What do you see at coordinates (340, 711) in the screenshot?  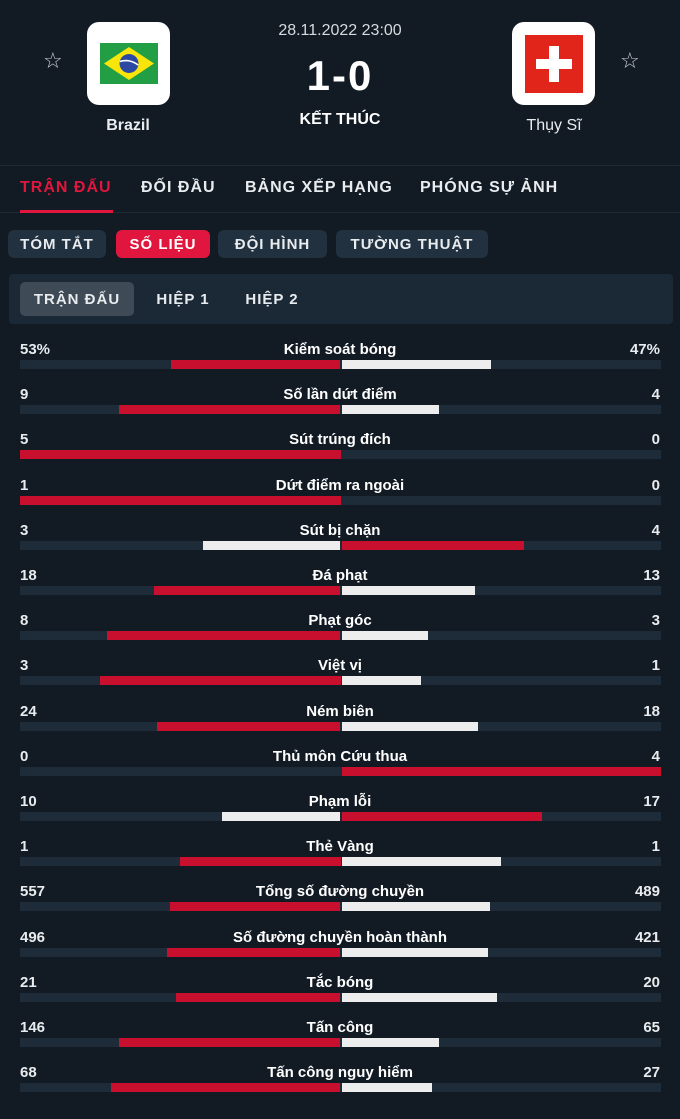 I see `stat-label: Ném biên` at bounding box center [340, 711].